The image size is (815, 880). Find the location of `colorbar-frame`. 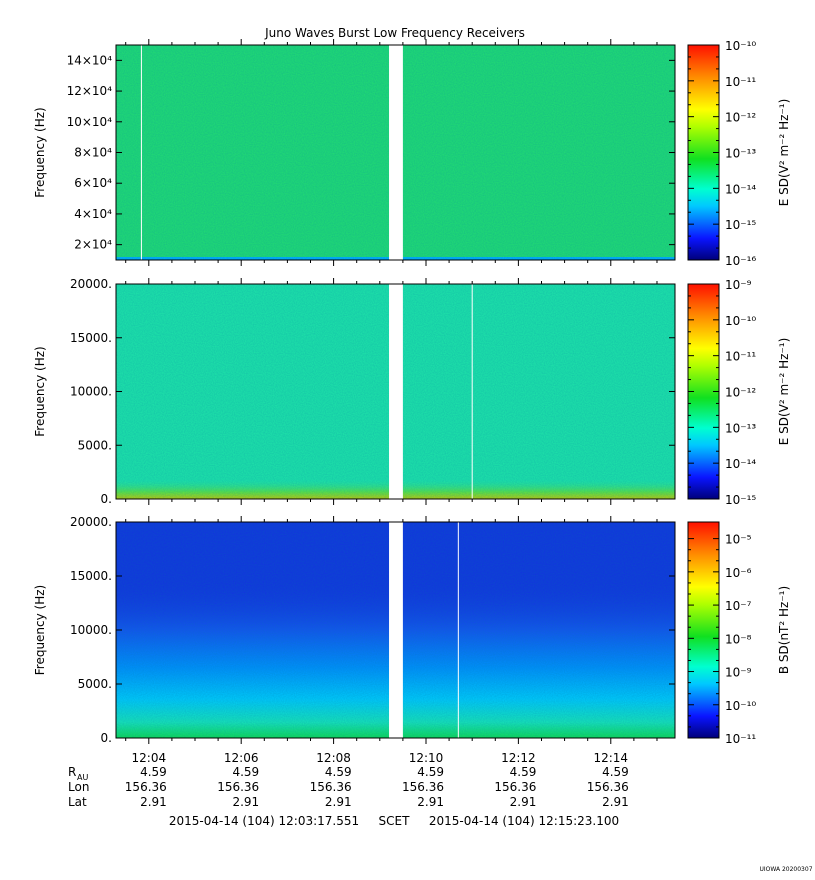

colorbar-frame is located at coordinates (703, 630).